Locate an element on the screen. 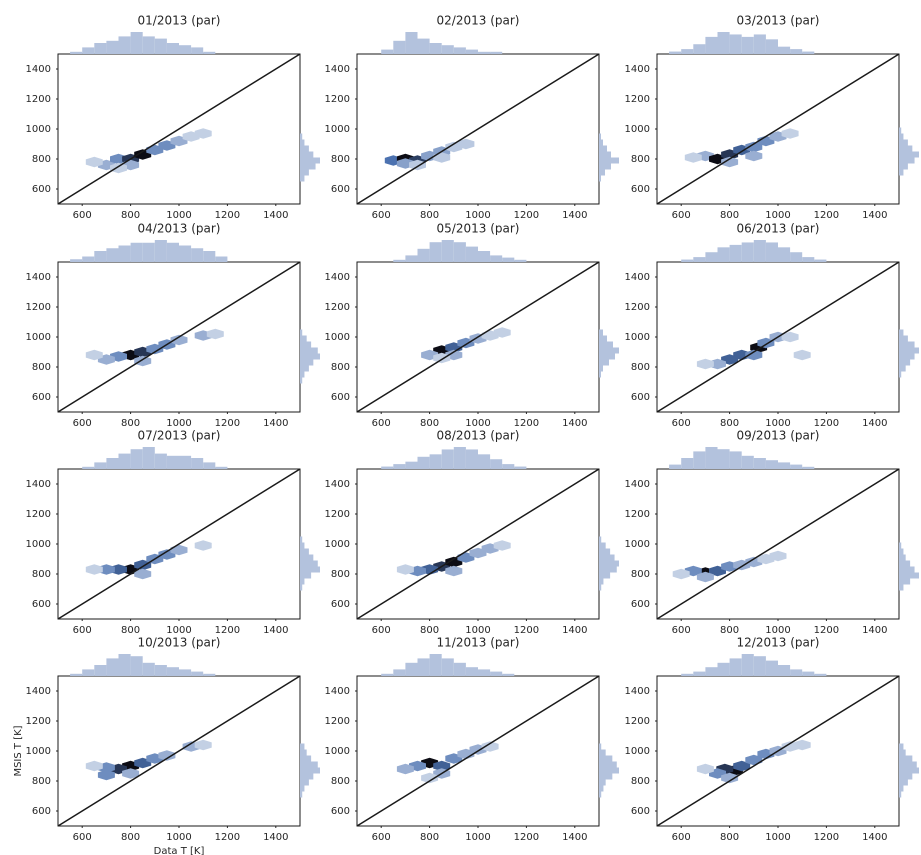 The width and height of the screenshot is (921, 855). panel-title: 06/2013 (par) is located at coordinates (778, 229).